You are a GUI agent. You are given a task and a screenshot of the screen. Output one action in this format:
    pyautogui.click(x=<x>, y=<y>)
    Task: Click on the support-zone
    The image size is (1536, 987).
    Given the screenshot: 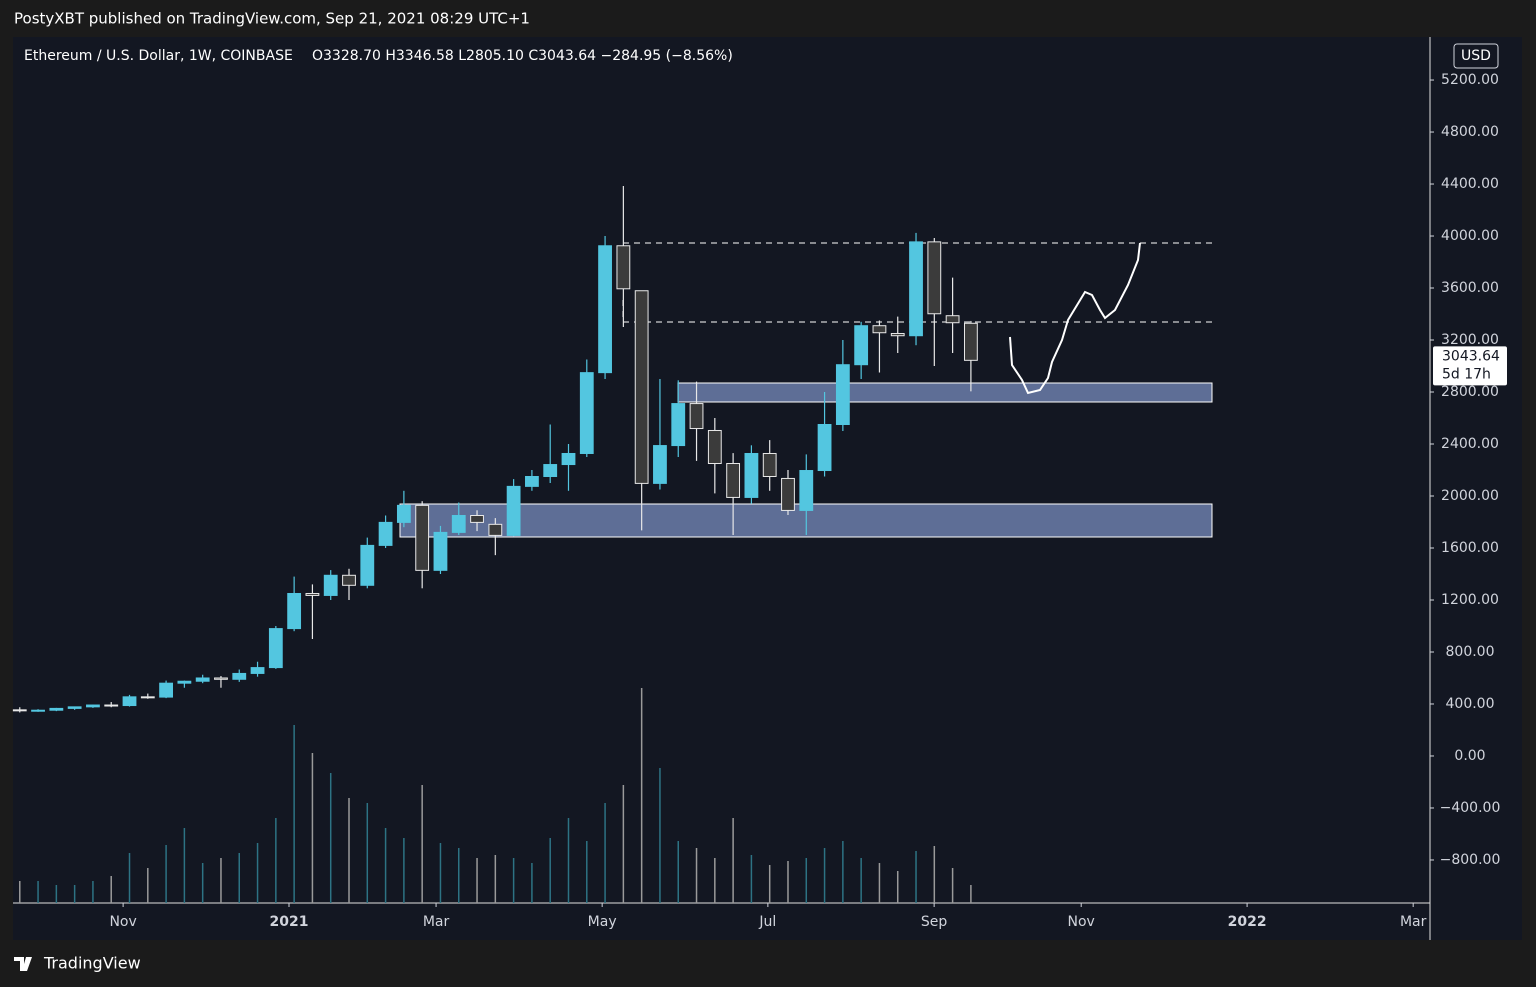 What is the action you would take?
    pyautogui.click(x=945, y=392)
    